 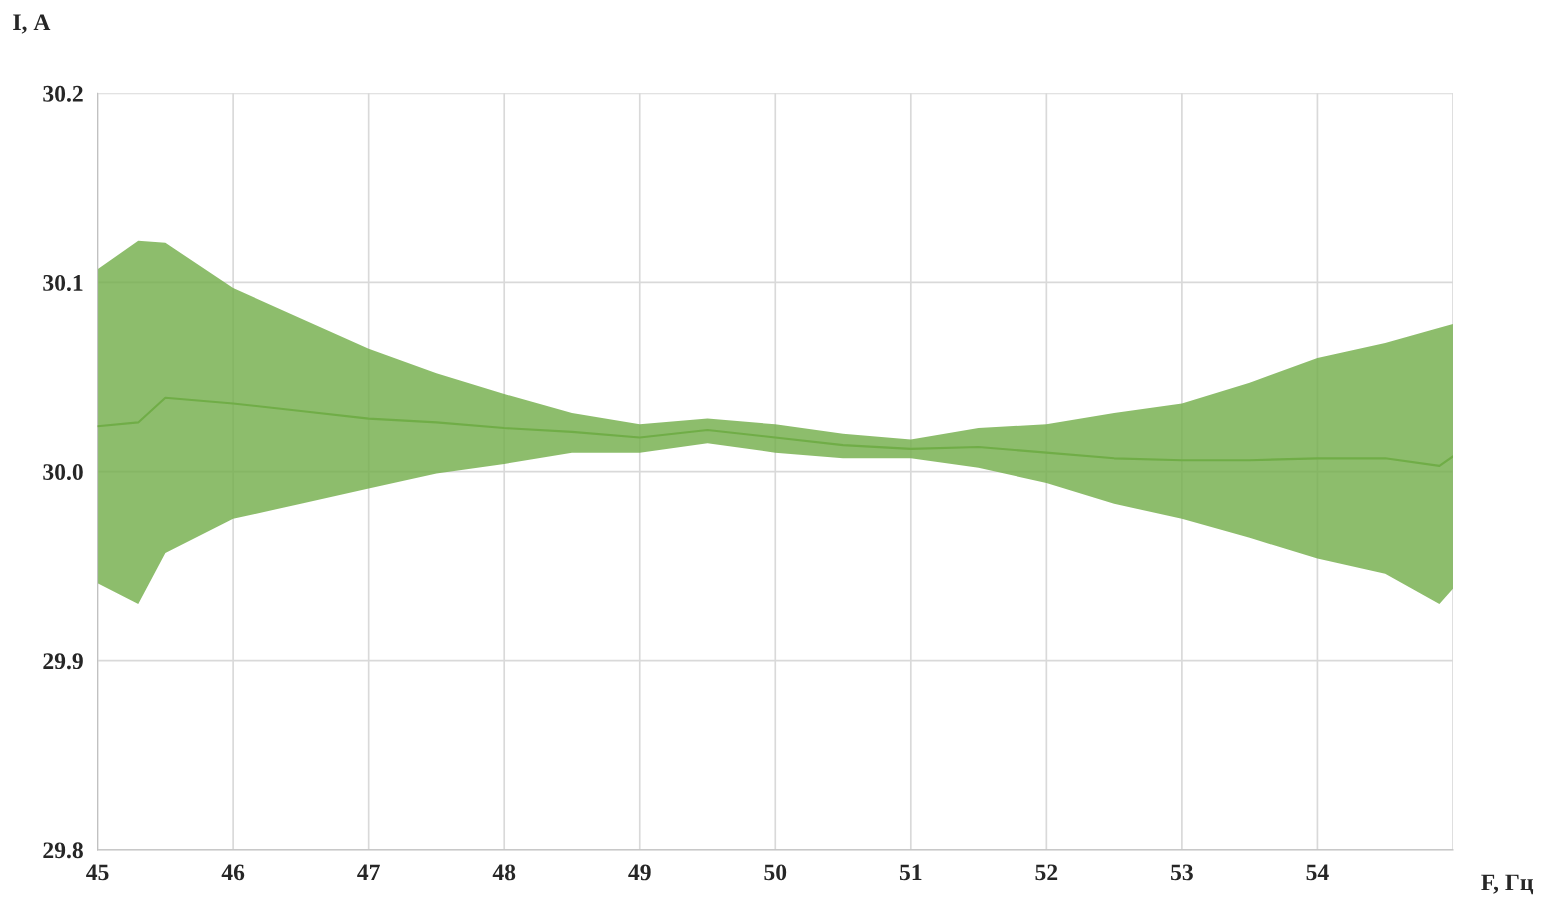 What do you see at coordinates (504, 872) in the screenshot?
I see `x-tick-label: 48` at bounding box center [504, 872].